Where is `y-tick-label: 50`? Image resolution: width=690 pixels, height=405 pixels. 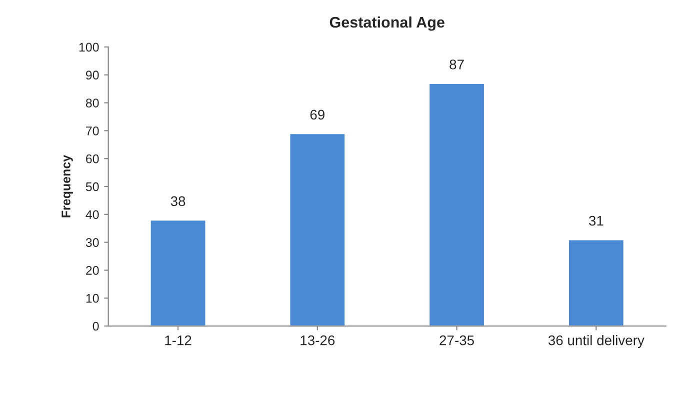 y-tick-label: 50 is located at coordinates (92, 187).